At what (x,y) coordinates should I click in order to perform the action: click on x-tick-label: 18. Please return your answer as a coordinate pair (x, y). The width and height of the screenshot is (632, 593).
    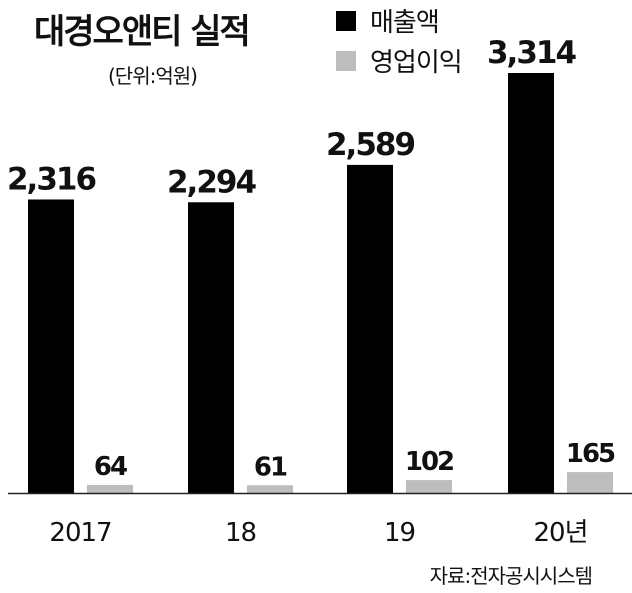
    Looking at the image, I should click on (240, 533).